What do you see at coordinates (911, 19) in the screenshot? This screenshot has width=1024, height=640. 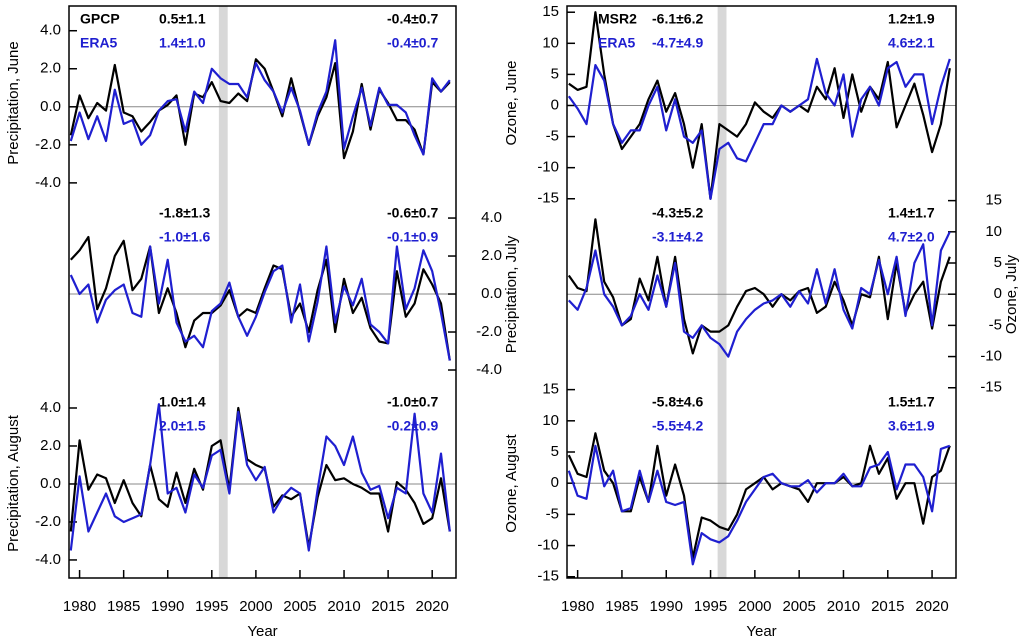 I see `trend-label: 1.2±1.9` at bounding box center [911, 19].